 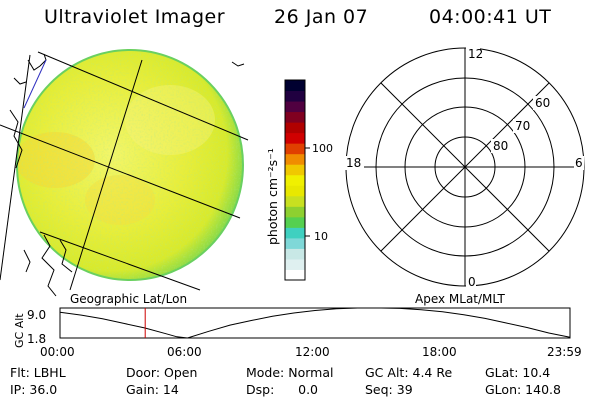 What do you see at coordinates (57, 352) in the screenshot?
I see `gc-alt-xtick-0: 00:00` at bounding box center [57, 352].